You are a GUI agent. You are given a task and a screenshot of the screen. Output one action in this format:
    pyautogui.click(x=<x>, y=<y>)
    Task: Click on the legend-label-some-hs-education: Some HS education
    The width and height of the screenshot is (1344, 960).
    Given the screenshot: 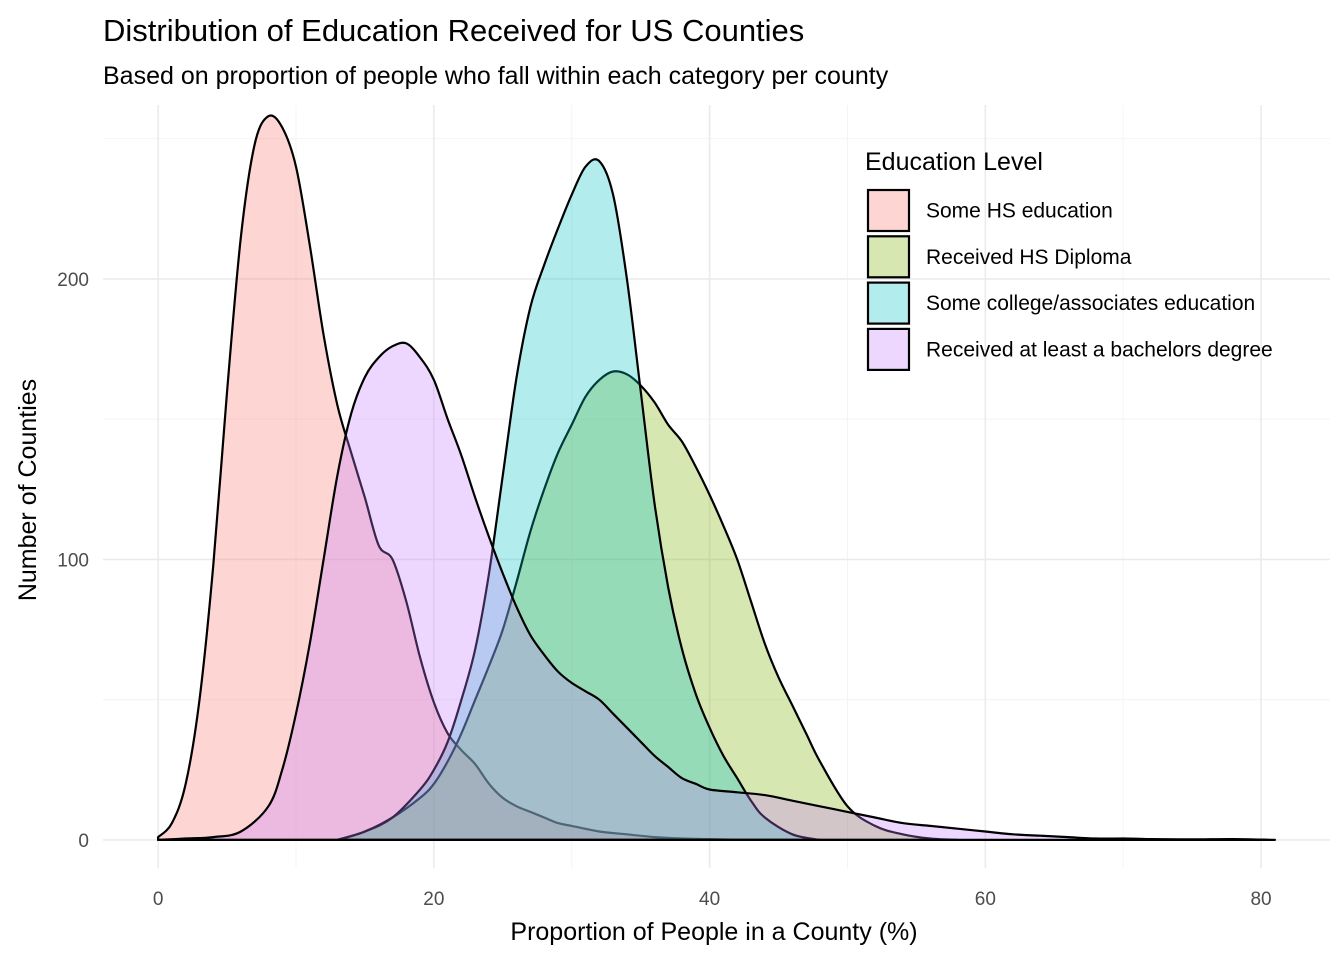 What is the action you would take?
    pyautogui.click(x=1019, y=211)
    